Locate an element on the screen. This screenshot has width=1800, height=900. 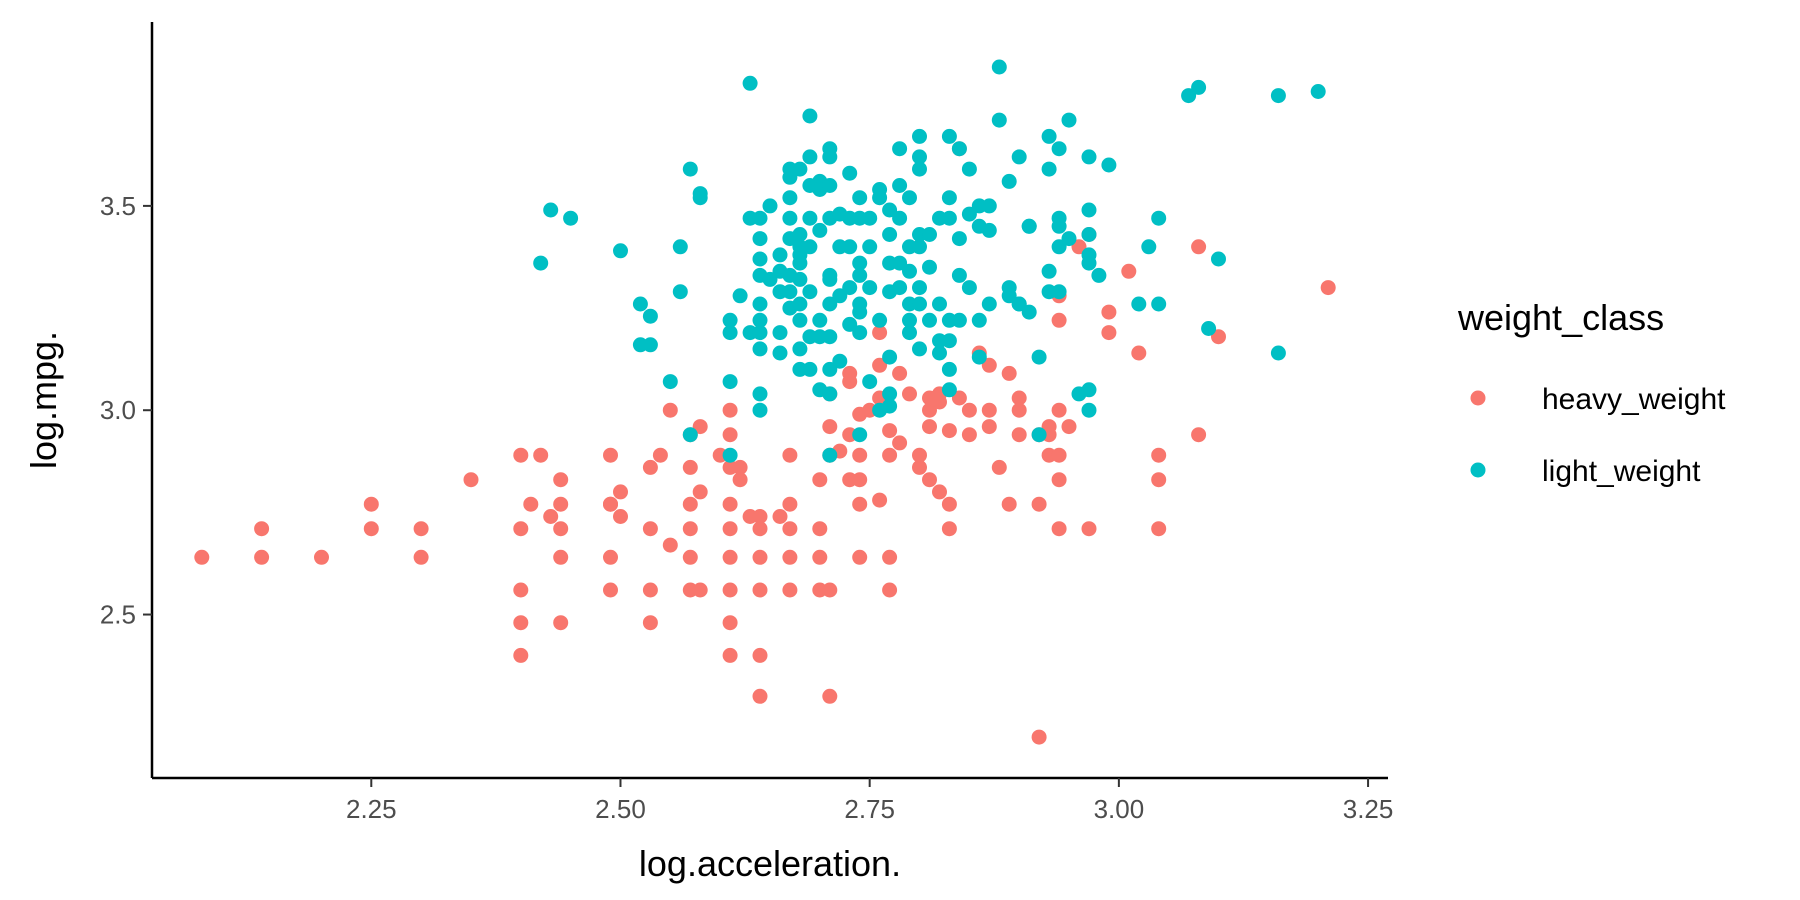
legend-label-light-weight: light_weight is located at coordinates (1621, 471).